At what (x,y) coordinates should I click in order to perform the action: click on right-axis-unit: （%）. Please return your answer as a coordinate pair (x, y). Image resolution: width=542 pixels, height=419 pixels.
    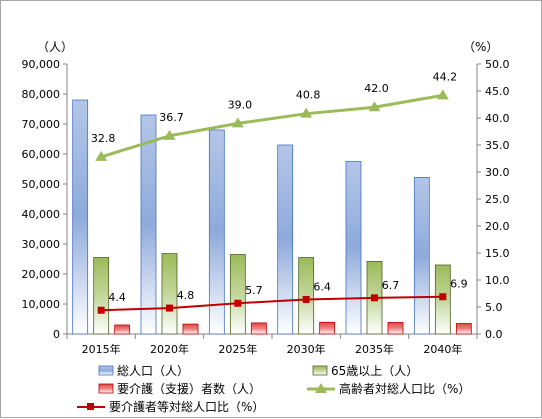
    Looking at the image, I should click on (480, 47).